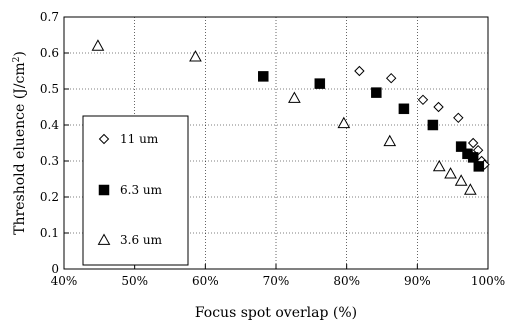 The image size is (507, 327). Describe the element at coordinates (17, 60) in the screenshot. I see `y-axis-title-superscript: 2` at that location.